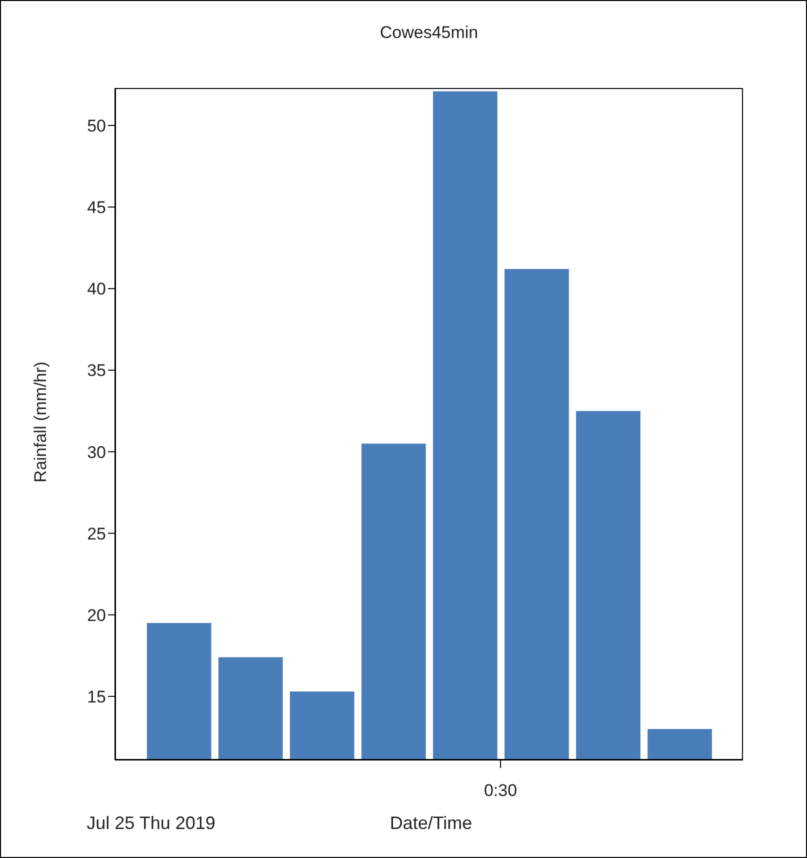 Image resolution: width=807 pixels, height=858 pixels. Describe the element at coordinates (151, 823) in the screenshot. I see `text: Jul 25 Thu 2019` at that location.